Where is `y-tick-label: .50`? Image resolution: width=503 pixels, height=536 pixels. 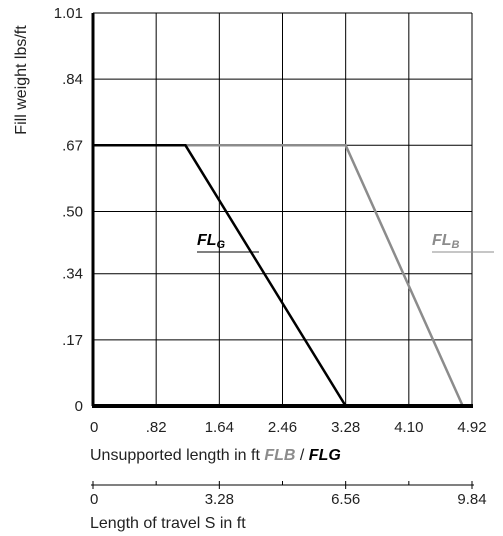
y-tick-label: .50 is located at coordinates (72, 211).